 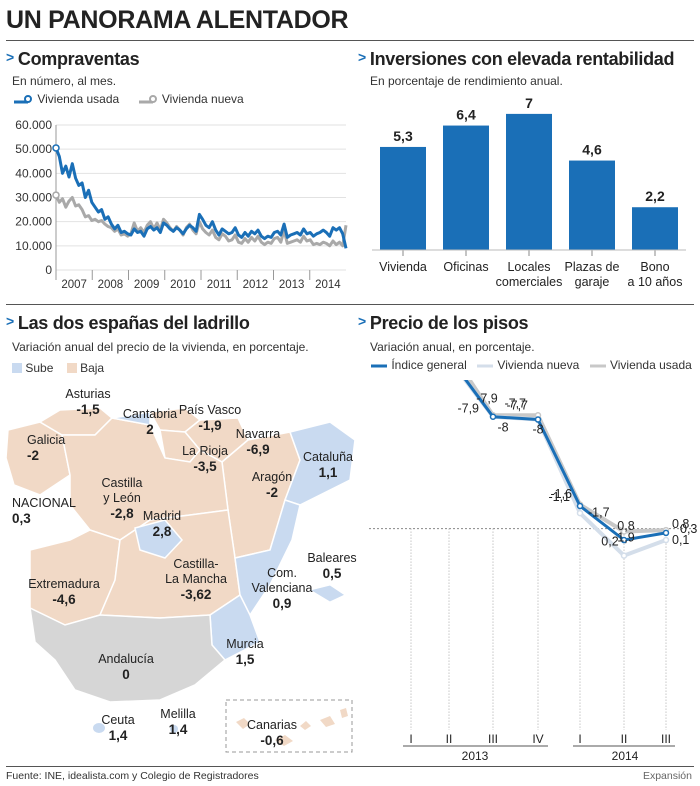 What do you see at coordinates (350, 766) in the screenshot?
I see `footer-rule` at bounding box center [350, 766].